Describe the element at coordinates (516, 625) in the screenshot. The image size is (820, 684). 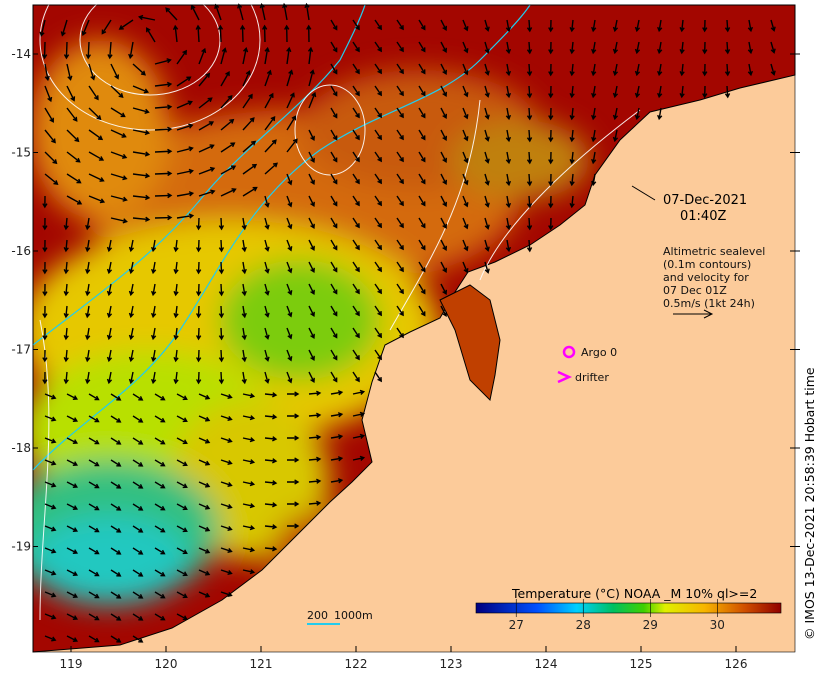
I see `colorbar-tick-label: 27` at that location.